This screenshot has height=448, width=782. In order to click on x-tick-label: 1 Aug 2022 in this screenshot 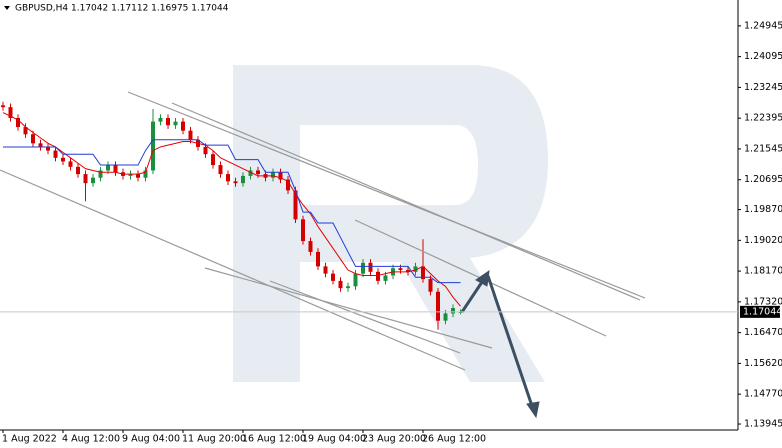, I will do `click(29, 439)`.